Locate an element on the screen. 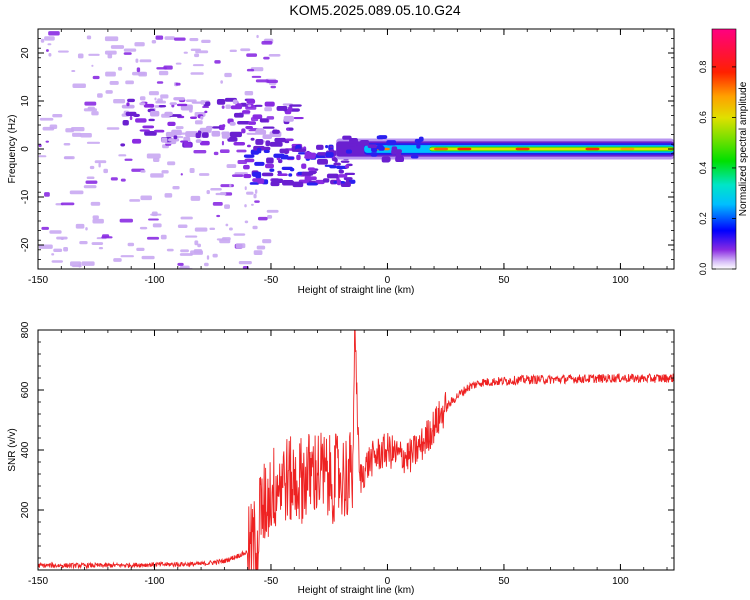  spectrogram-y-tick-label: 20 is located at coordinates (25, 53).